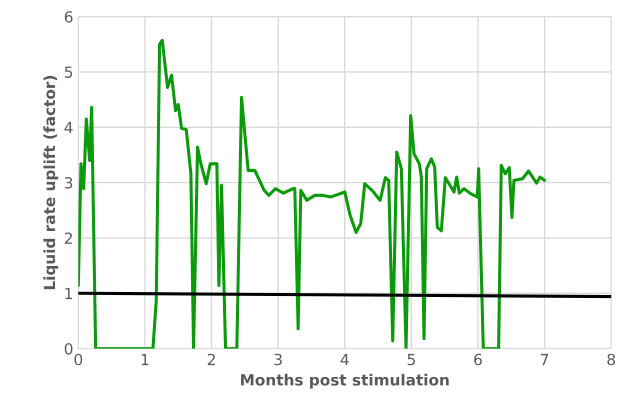  I want to click on x-tick-label: 7, so click(544, 360).